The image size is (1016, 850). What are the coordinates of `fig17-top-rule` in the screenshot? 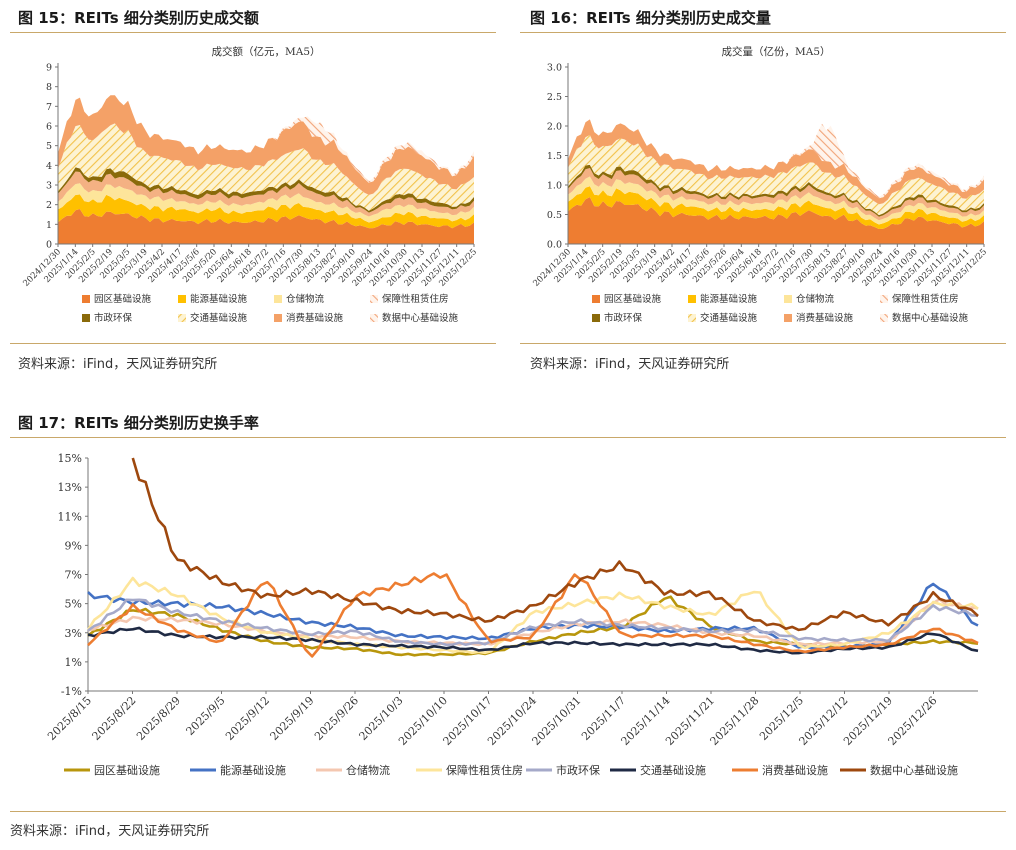 It's located at (508, 437).